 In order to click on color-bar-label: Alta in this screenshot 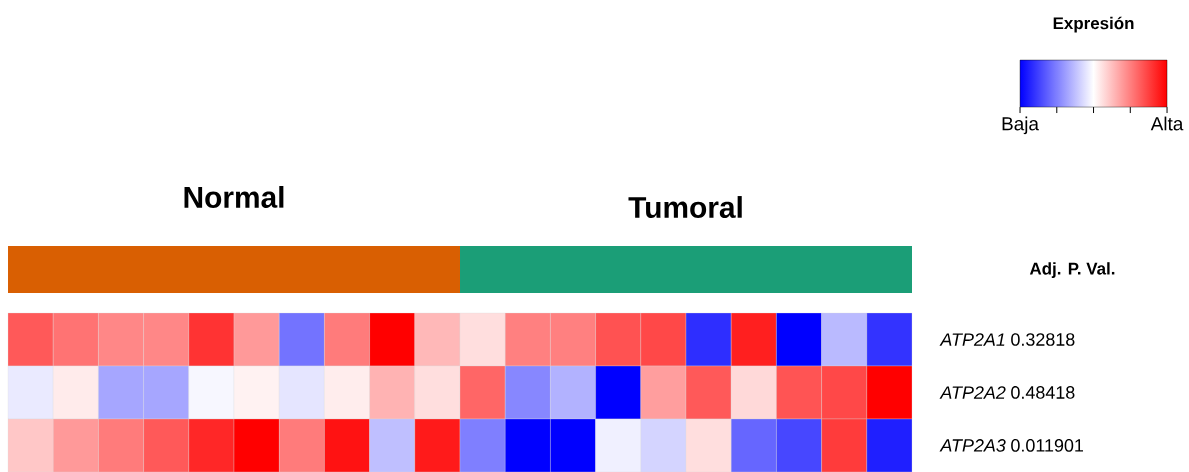, I will do `click(1167, 123)`.